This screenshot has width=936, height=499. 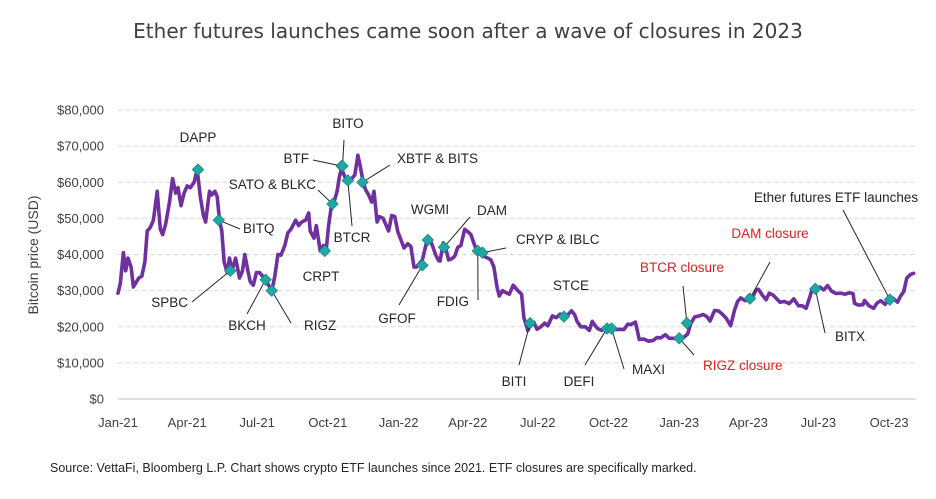 I want to click on y-axis-label: Bitcoin price (USD), so click(x=33, y=254).